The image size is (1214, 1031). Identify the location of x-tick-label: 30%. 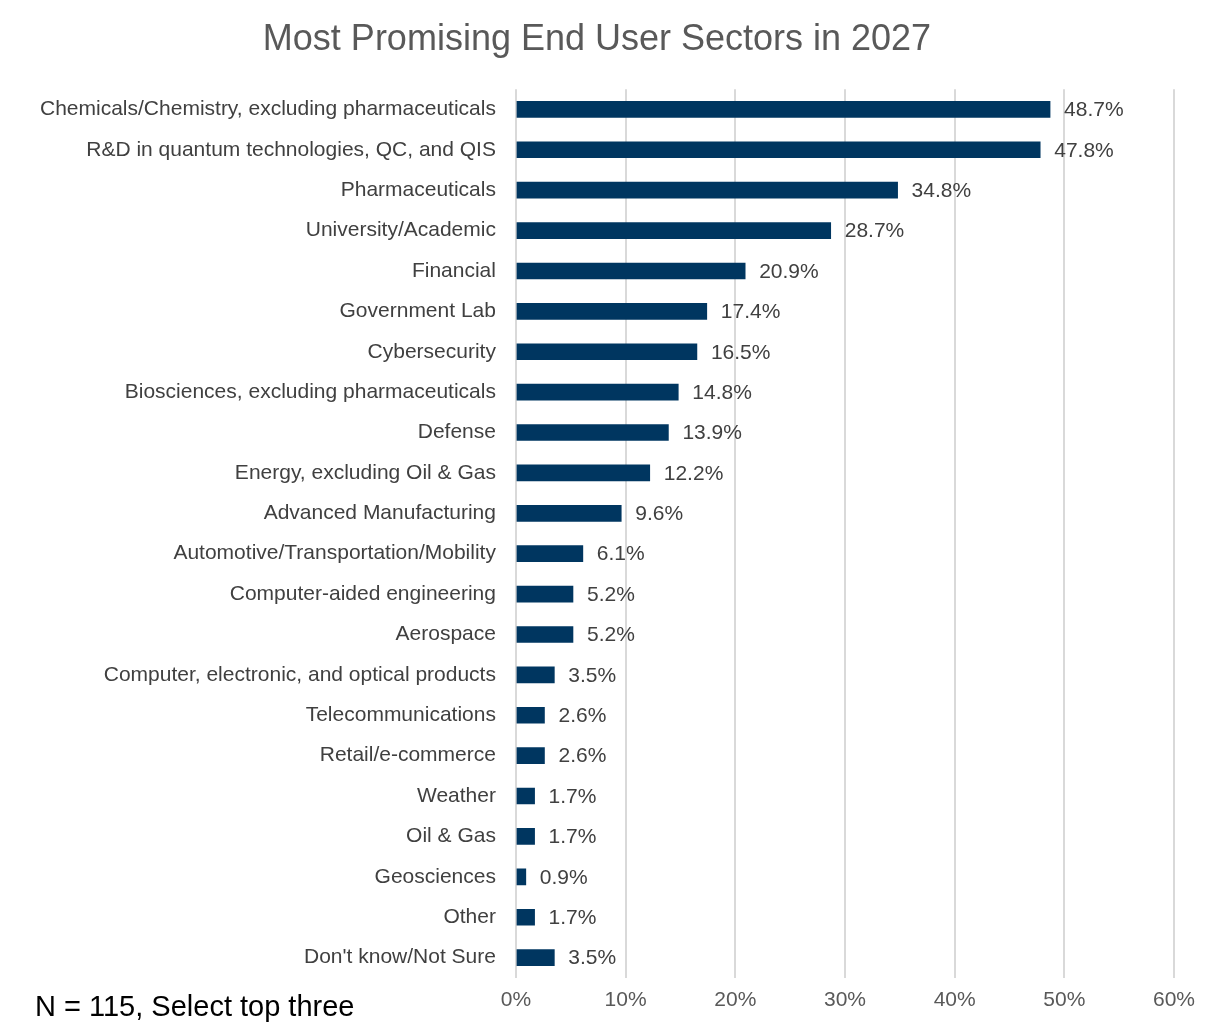
(844, 999).